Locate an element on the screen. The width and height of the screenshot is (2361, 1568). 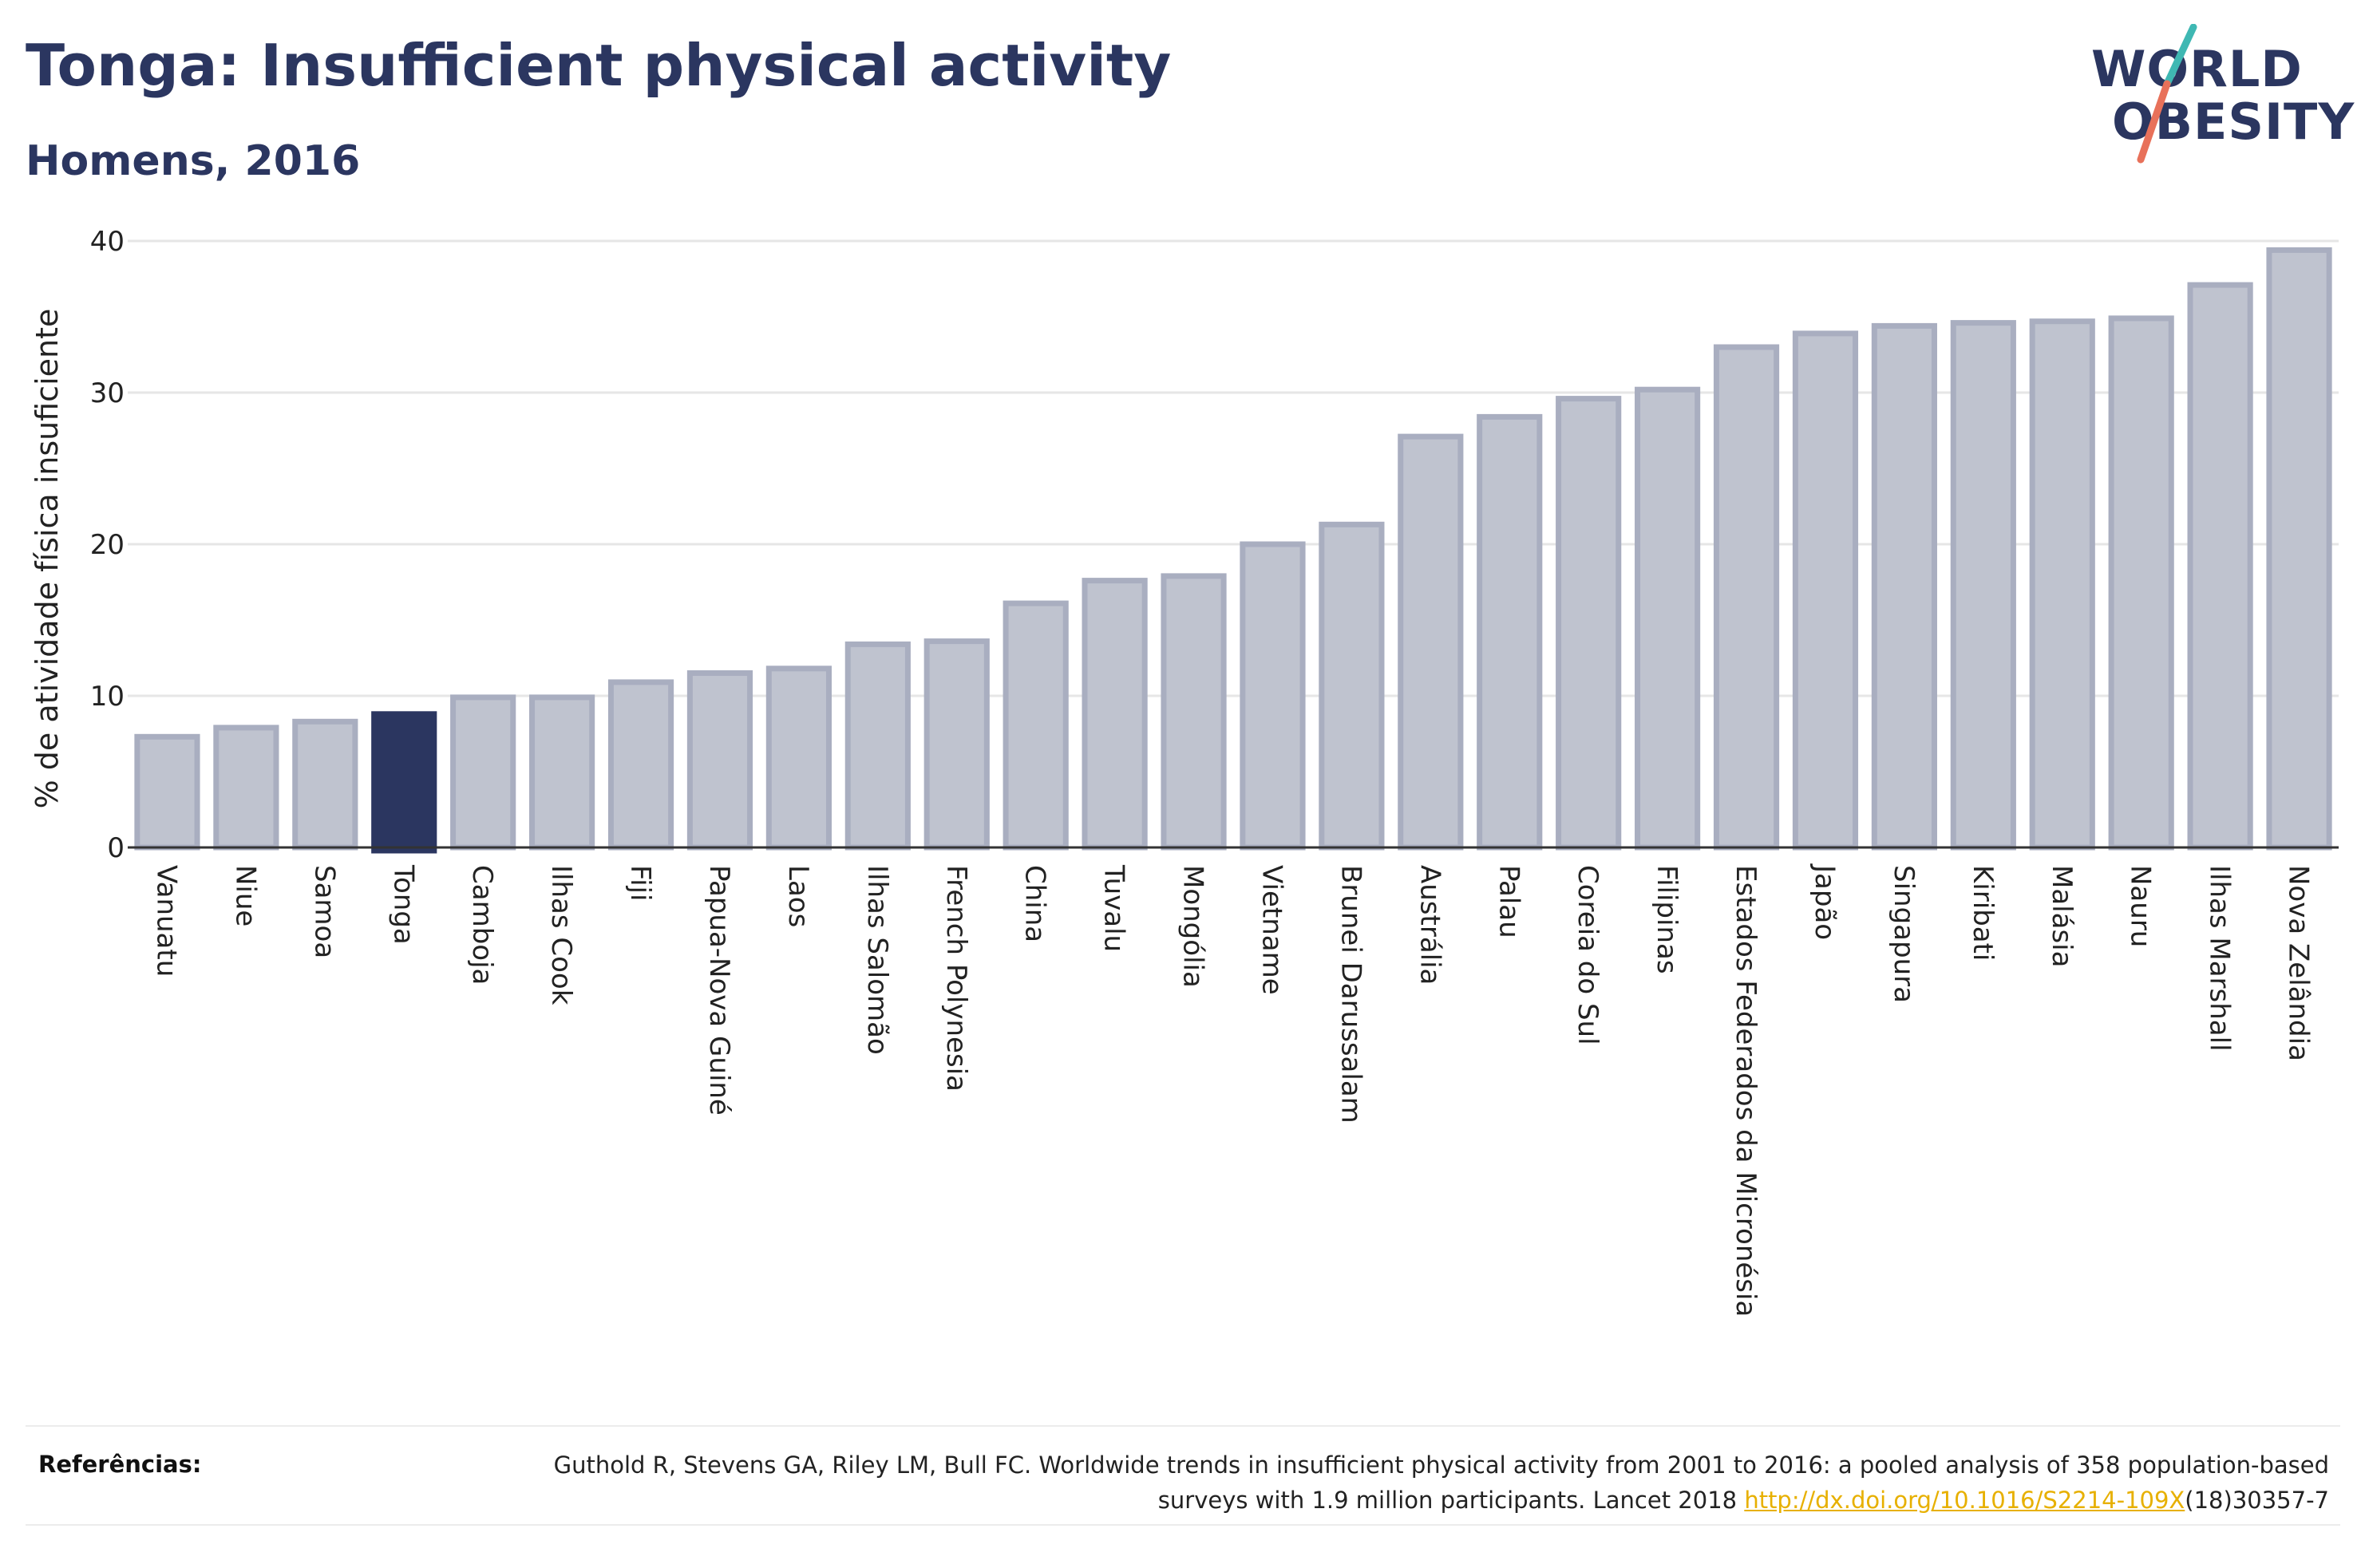
logo-slash-icon is located at coordinates (2167, 94).